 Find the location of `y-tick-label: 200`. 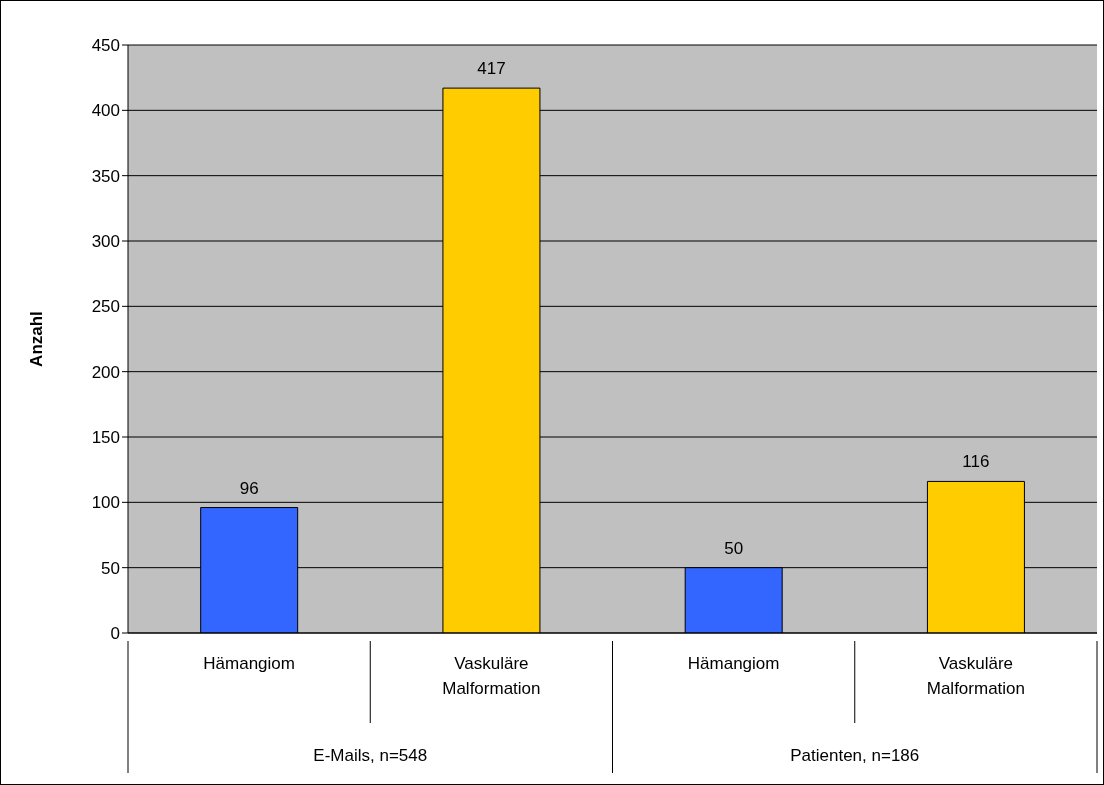

y-tick-label: 200 is located at coordinates (105, 372).